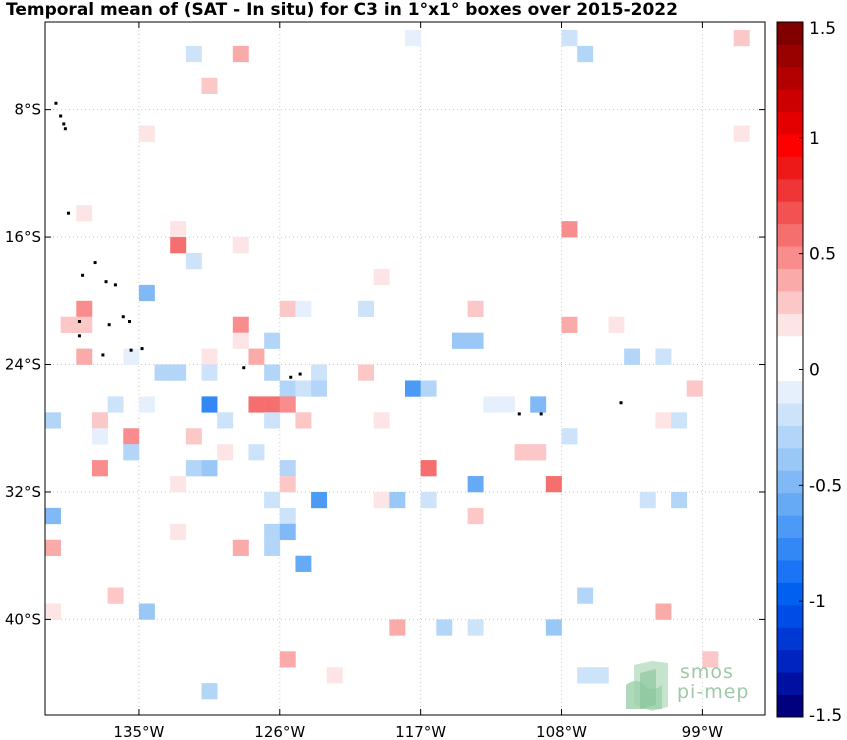 This screenshot has height=740, width=847. Describe the element at coordinates (561, 731) in the screenshot. I see `x-tick-label: 108°W` at that location.